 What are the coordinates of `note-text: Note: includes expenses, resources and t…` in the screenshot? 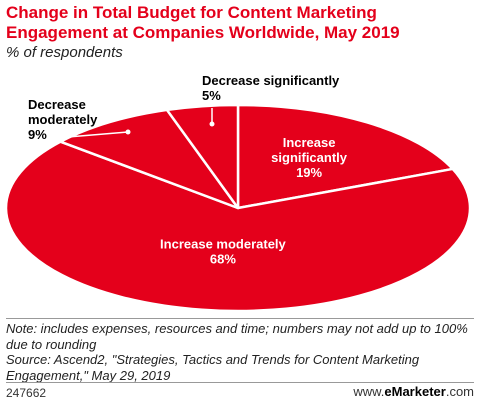 It's located at (237, 336).